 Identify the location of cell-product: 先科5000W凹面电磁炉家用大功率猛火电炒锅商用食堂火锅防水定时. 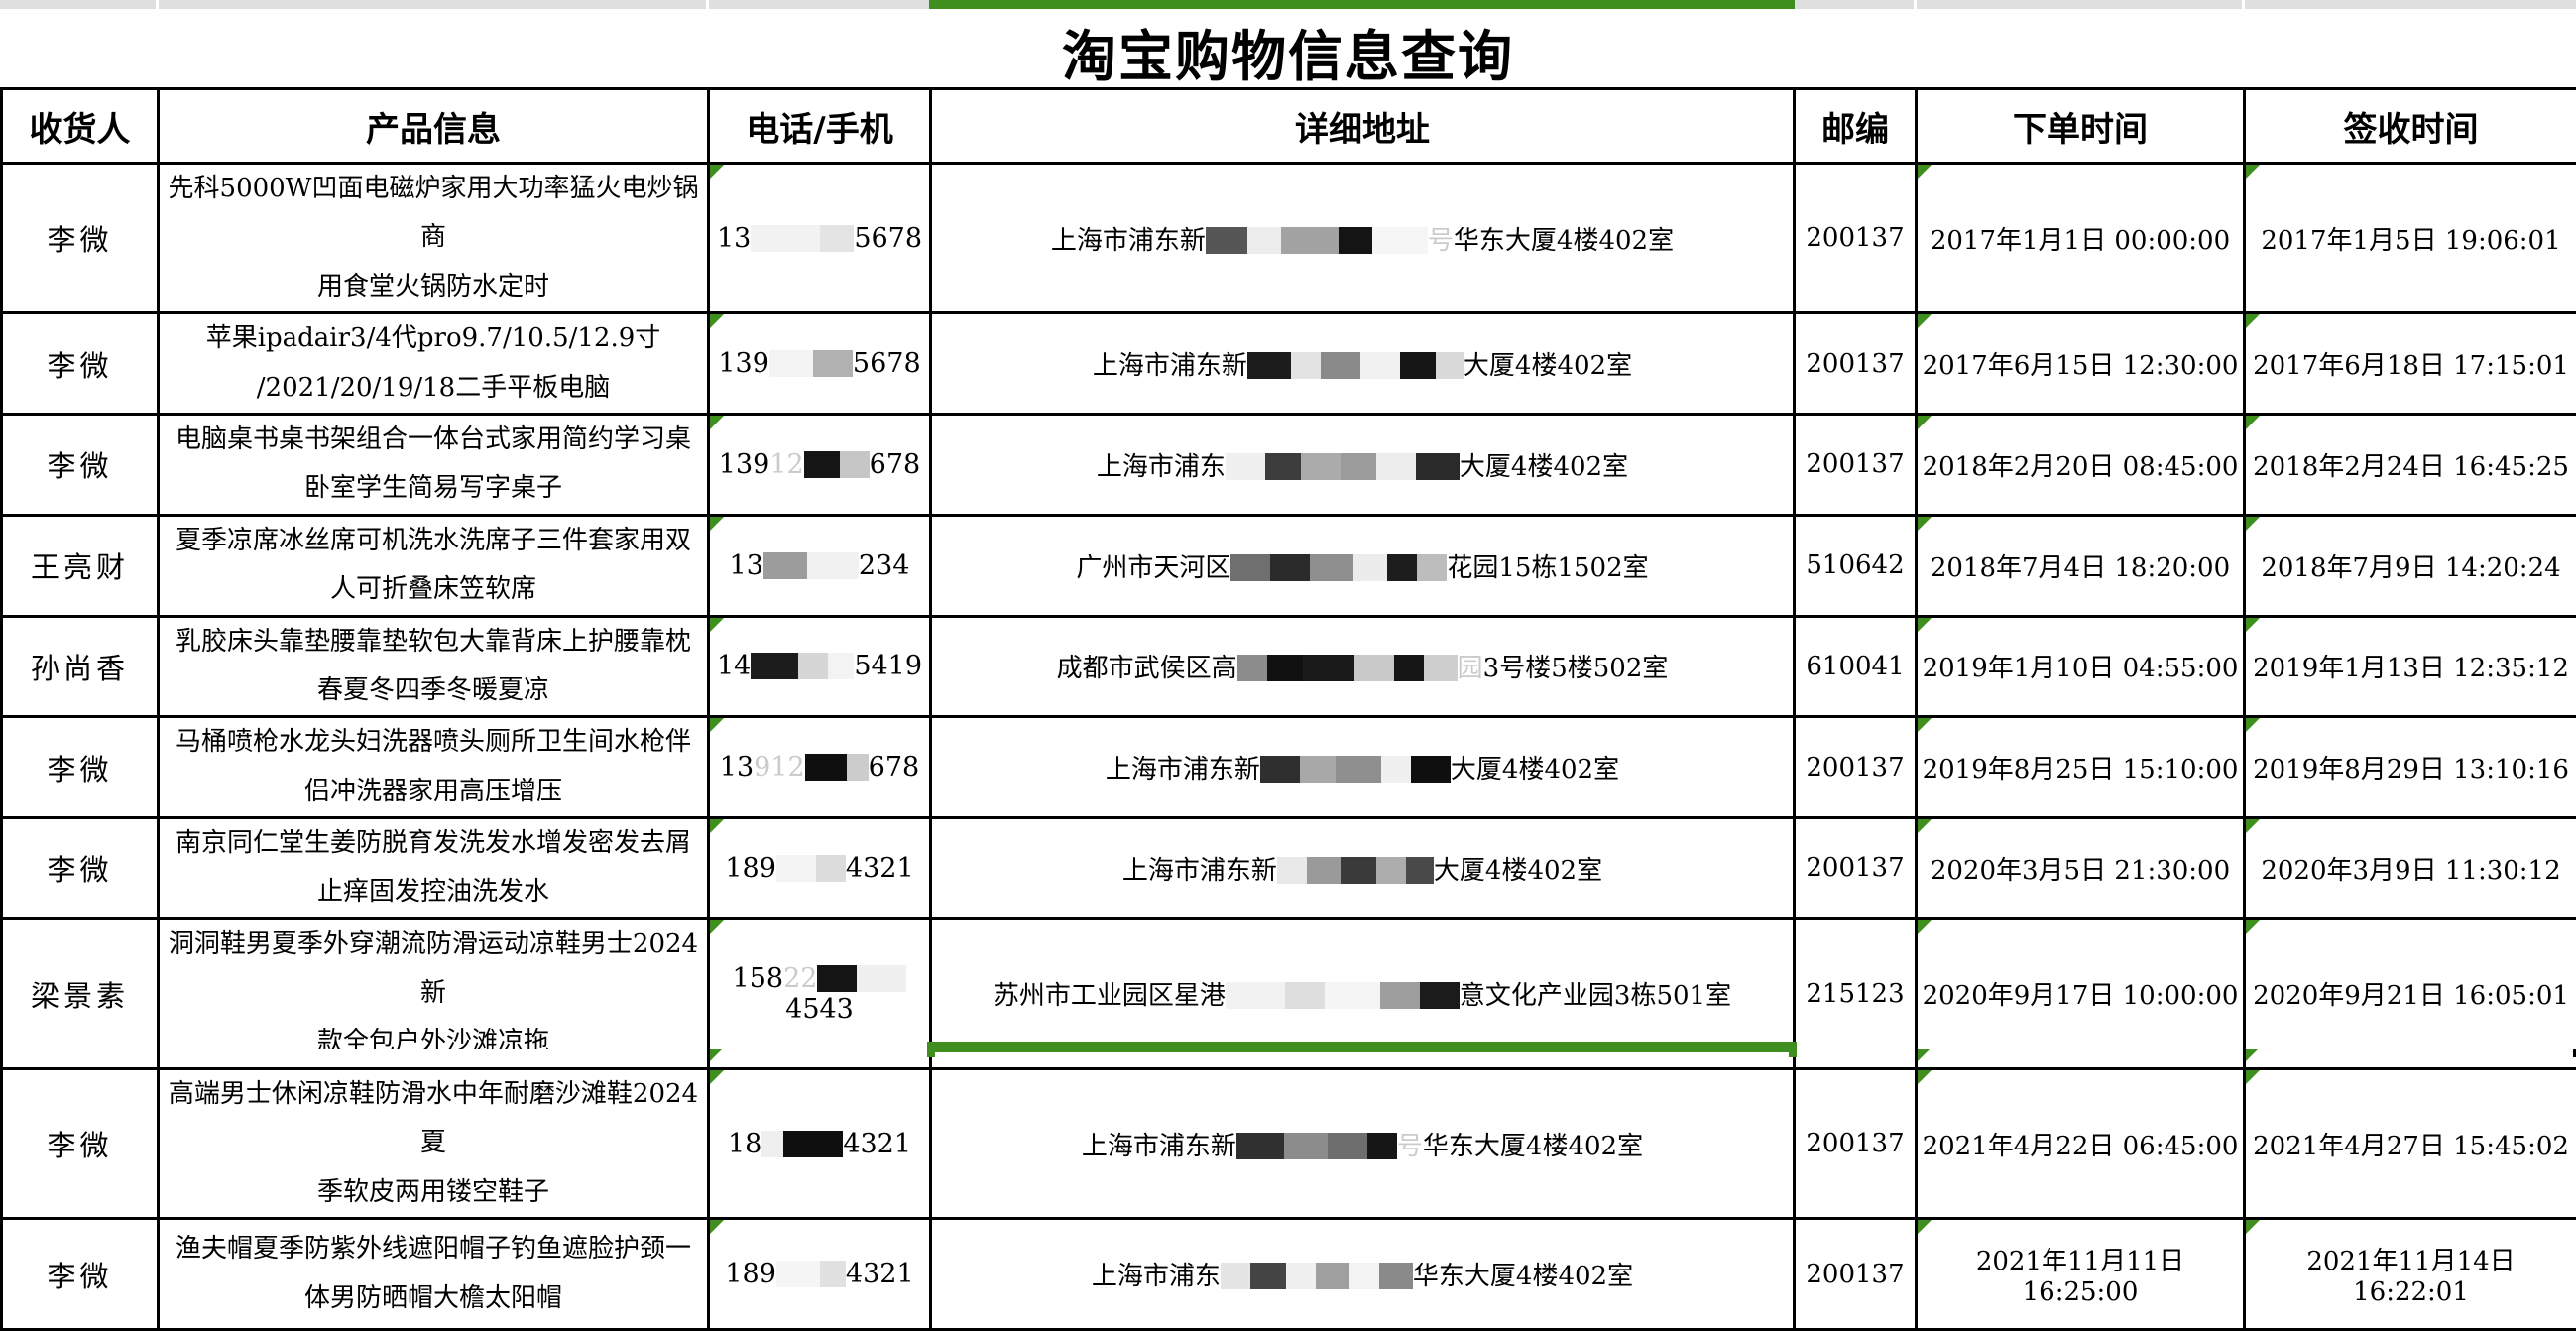
(434, 238).